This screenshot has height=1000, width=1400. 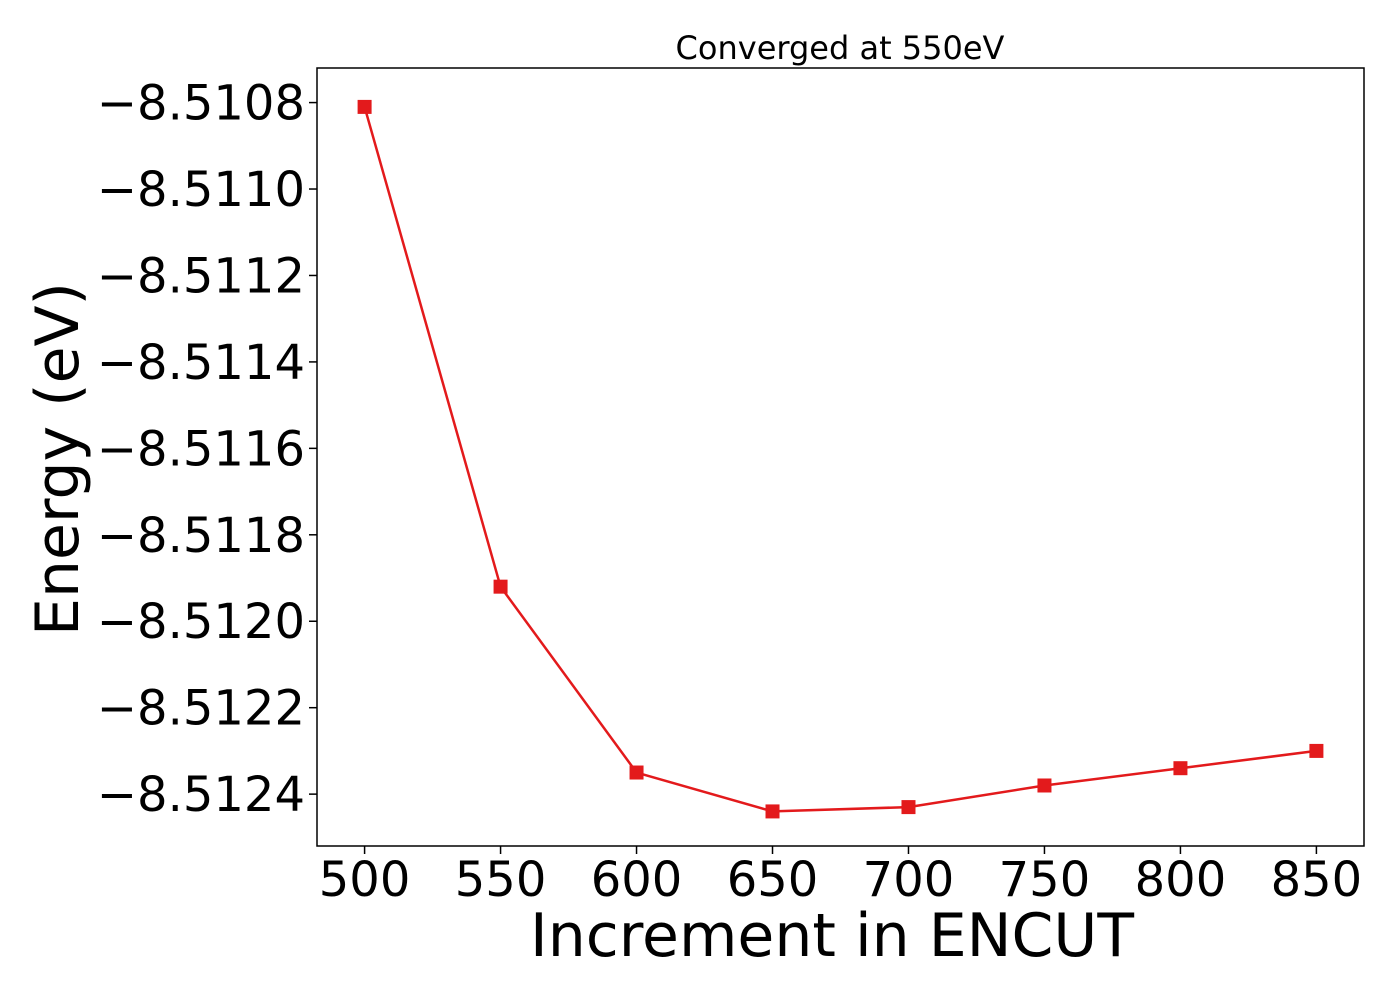 I want to click on x-axis-label: Increment in ENCUT, so click(x=832, y=936).